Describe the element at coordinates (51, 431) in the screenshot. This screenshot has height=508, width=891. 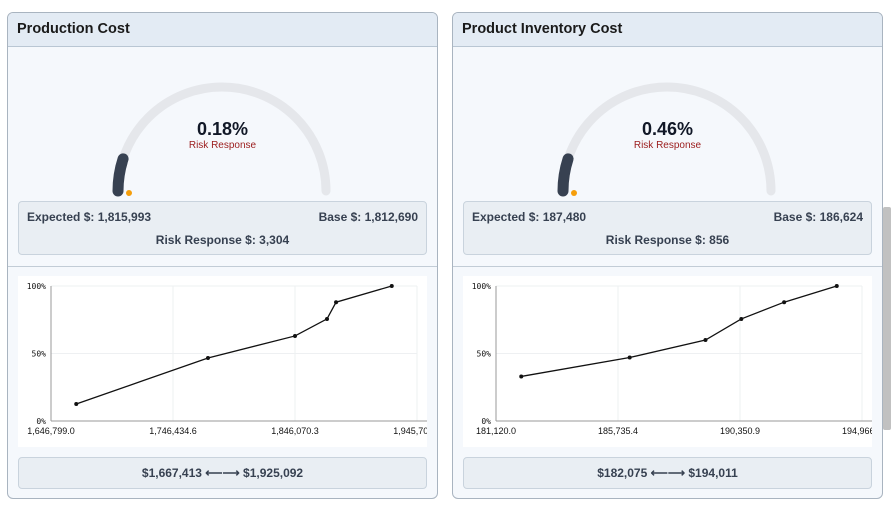
I see `x-tick-label: 1,646,799.0` at that location.